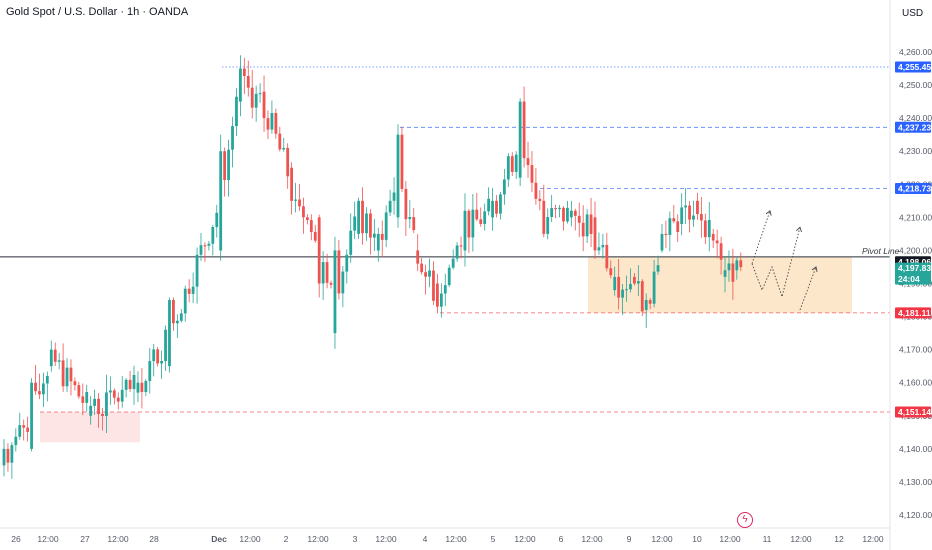 The image size is (932, 550). I want to click on y-tick-label: 4,200.000, so click(915, 250).